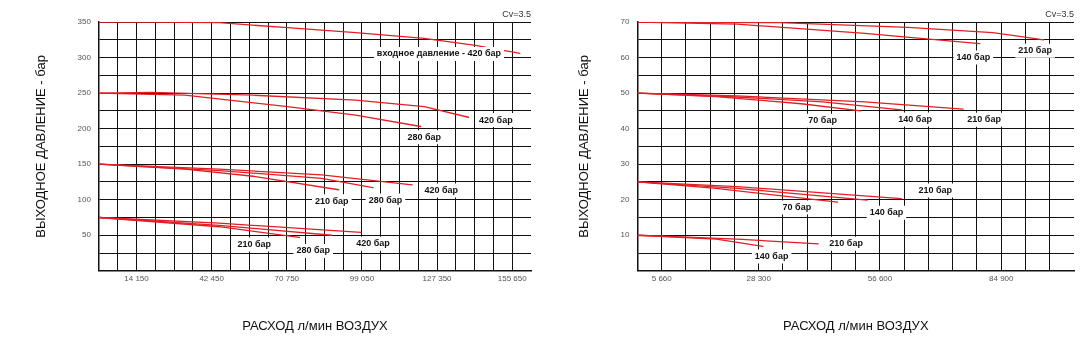 This screenshot has height=340, width=1086. I want to click on x-tick-label: 42 450, so click(212, 278).